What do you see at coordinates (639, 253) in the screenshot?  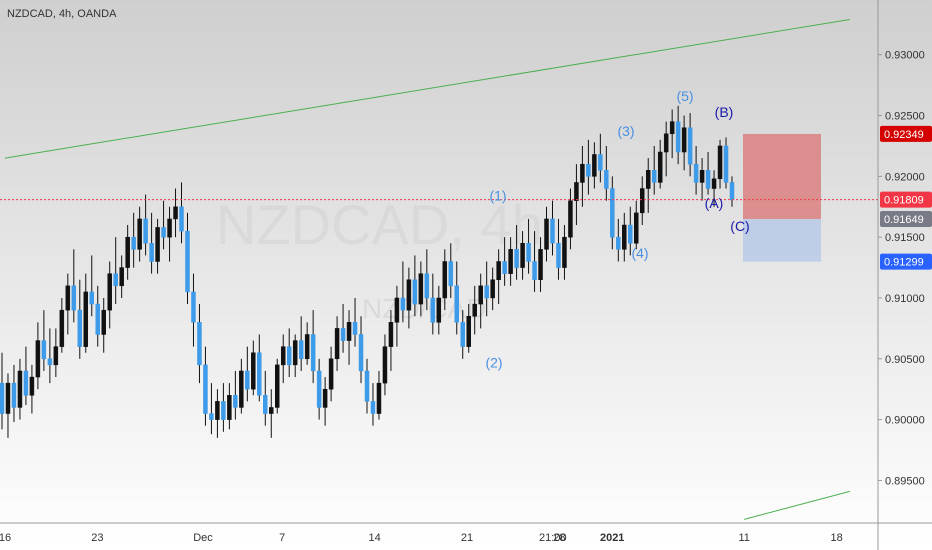 I see `wave-label: (4)` at bounding box center [639, 253].